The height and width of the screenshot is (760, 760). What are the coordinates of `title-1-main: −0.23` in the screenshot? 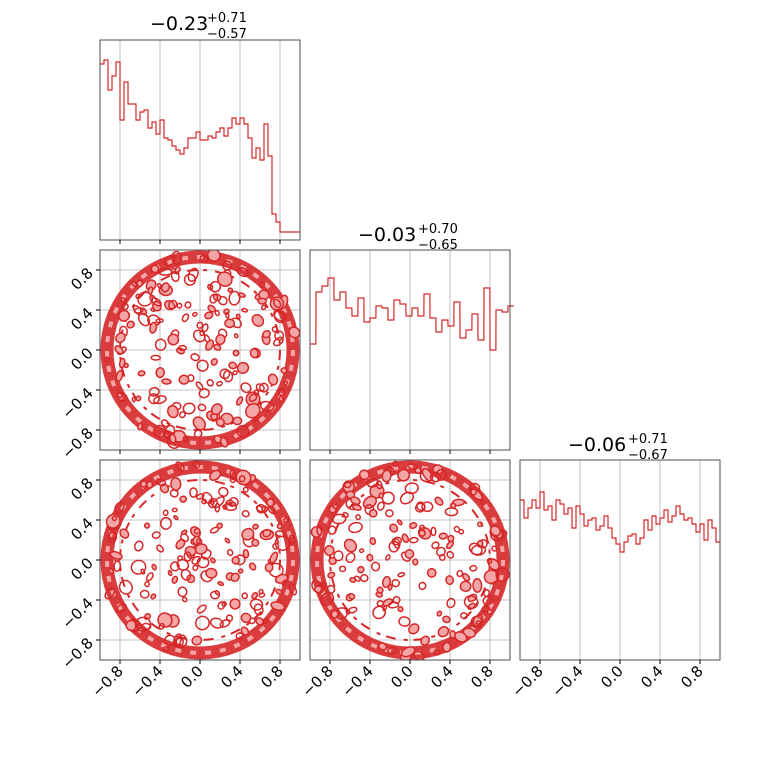 It's located at (179, 24).